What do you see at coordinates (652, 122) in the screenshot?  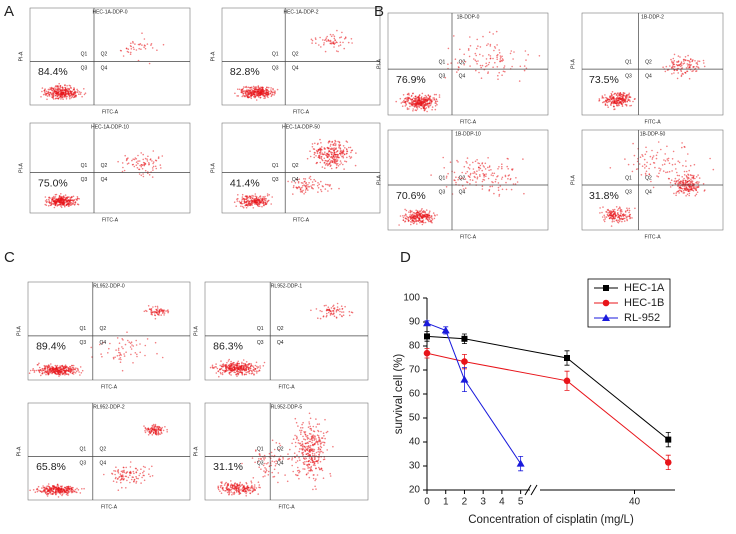 I see `flow-x-label: FITC-A` at bounding box center [652, 122].